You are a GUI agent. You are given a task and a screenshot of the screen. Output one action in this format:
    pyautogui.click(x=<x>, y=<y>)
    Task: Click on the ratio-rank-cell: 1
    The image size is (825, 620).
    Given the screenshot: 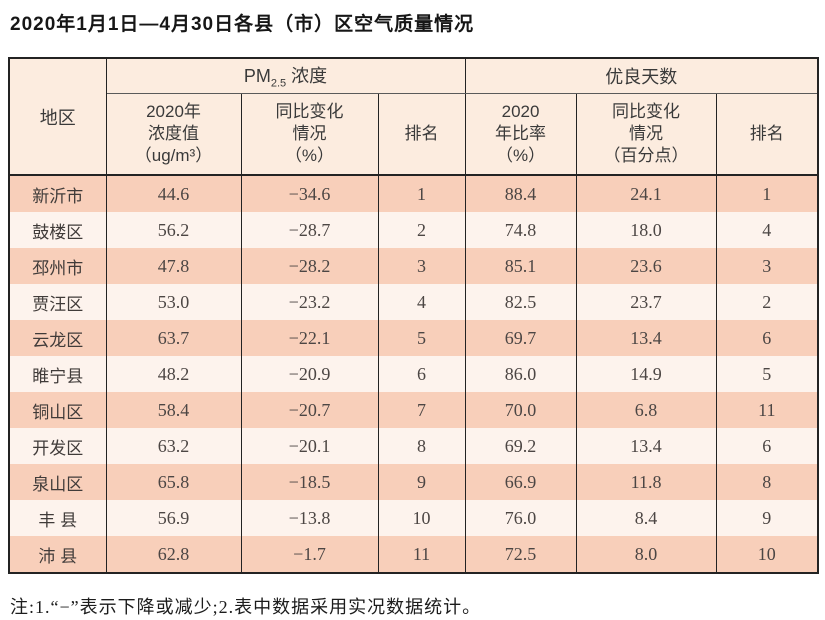 What is the action you would take?
    pyautogui.click(x=767, y=193)
    